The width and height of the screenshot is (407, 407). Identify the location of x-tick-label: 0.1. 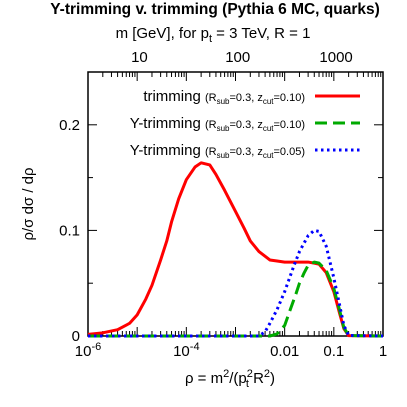
(333, 351).